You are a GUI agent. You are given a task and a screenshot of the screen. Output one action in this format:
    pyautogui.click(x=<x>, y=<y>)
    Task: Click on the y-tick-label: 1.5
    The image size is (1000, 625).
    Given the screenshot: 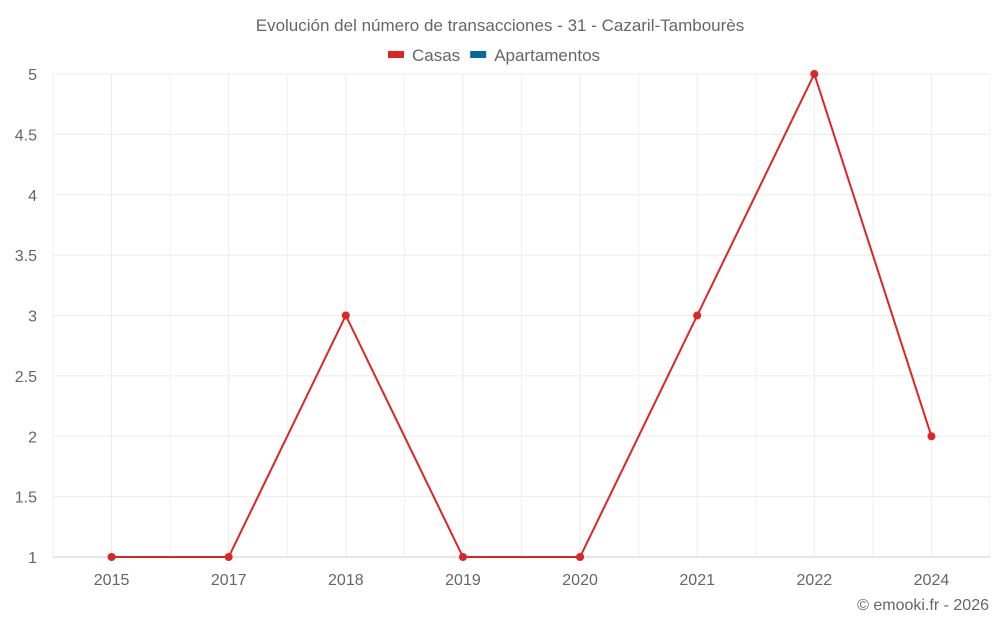 What is the action you would take?
    pyautogui.click(x=26, y=498)
    